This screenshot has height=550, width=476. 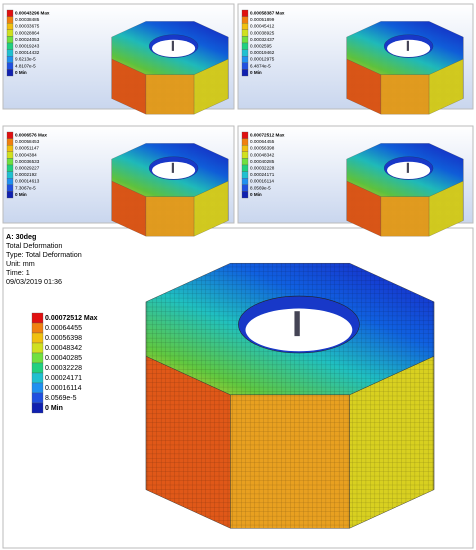 What do you see at coordinates (26, 174) in the screenshot?
I see `legend-label: 0.0002192` at bounding box center [26, 174].